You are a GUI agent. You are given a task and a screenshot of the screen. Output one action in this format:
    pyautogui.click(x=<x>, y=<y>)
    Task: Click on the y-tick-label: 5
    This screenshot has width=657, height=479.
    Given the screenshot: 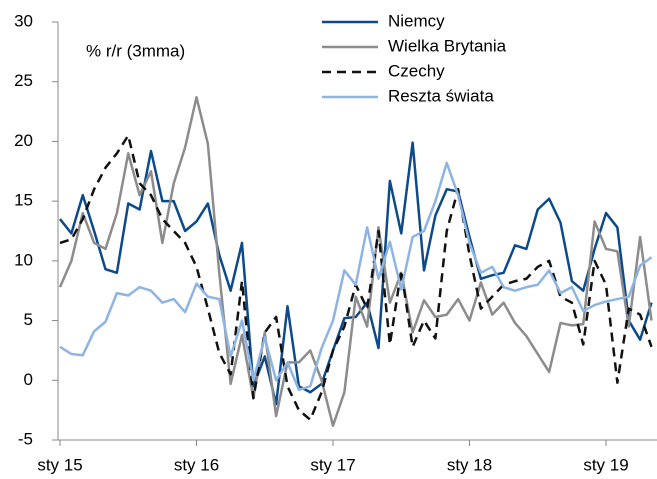 What is the action you would take?
    pyautogui.click(x=28, y=319)
    